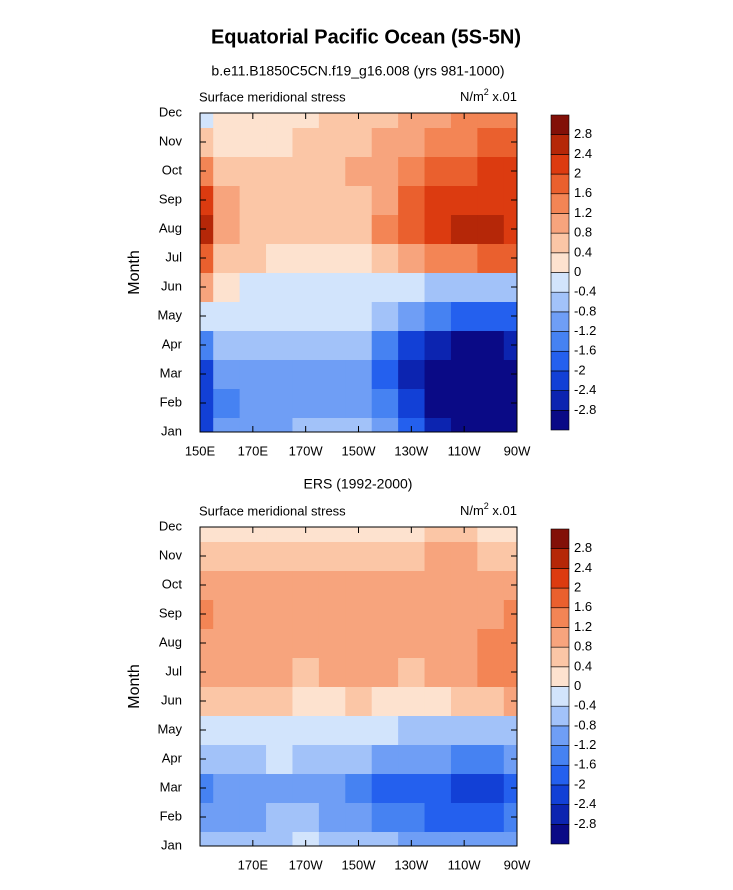 The width and height of the screenshot is (733, 890). Describe the element at coordinates (583, 153) in the screenshot. I see `colorbar-label: 2.4` at that location.